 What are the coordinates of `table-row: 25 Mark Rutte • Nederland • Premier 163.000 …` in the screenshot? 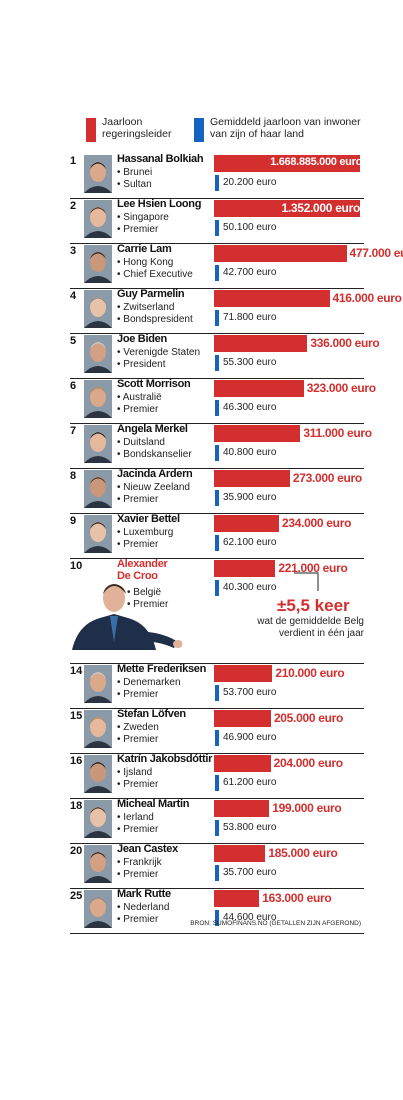 It's located at (217, 911).